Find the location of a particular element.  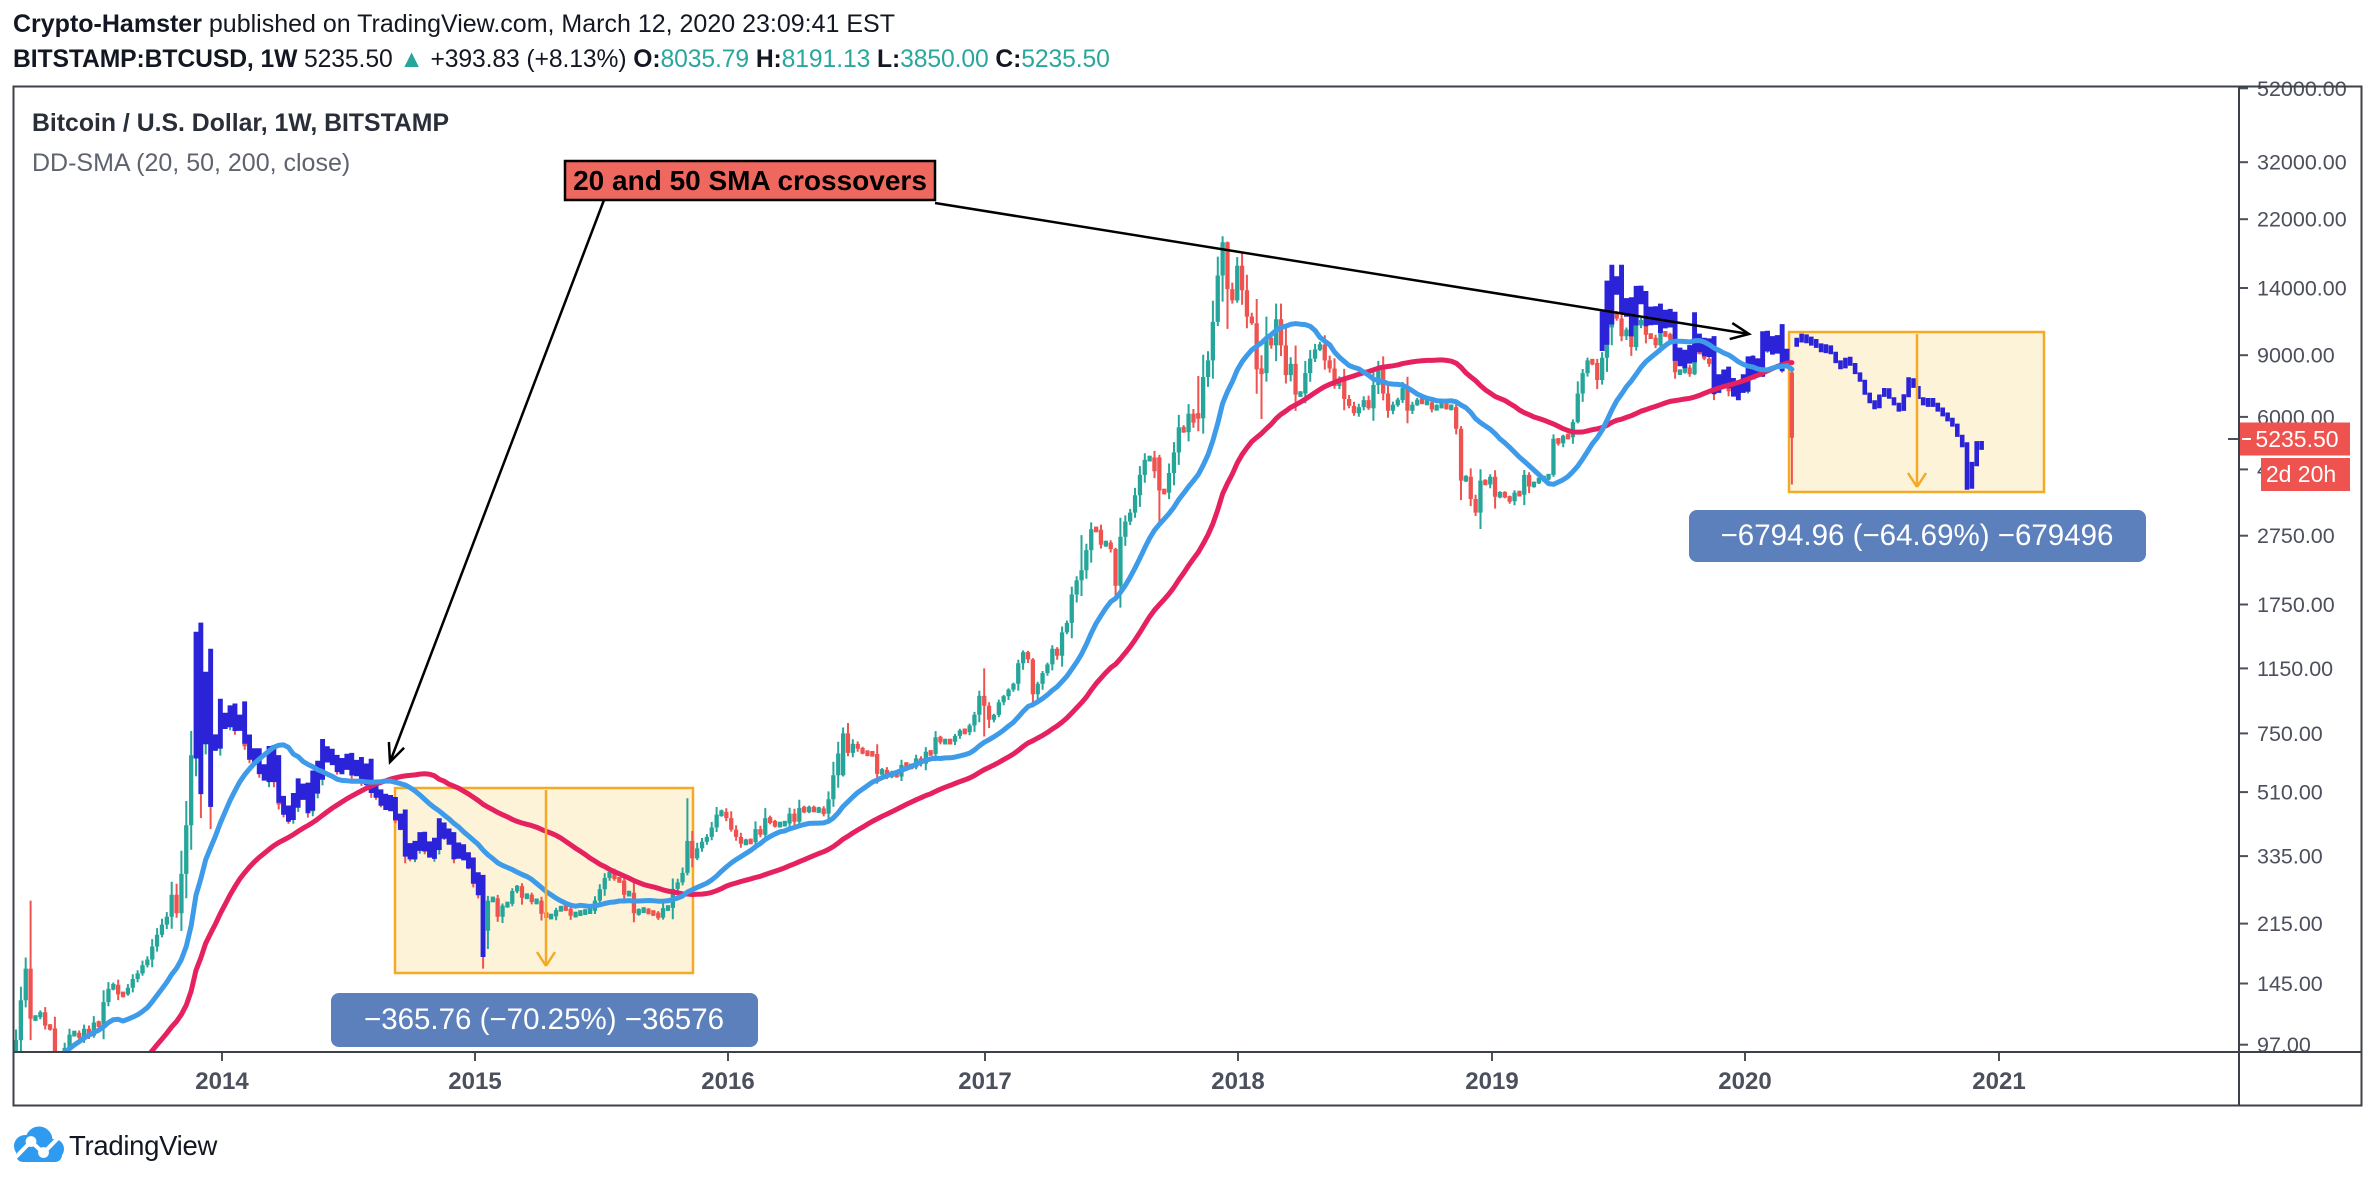

svg-text: 2015 is located at coordinates (474, 1081).